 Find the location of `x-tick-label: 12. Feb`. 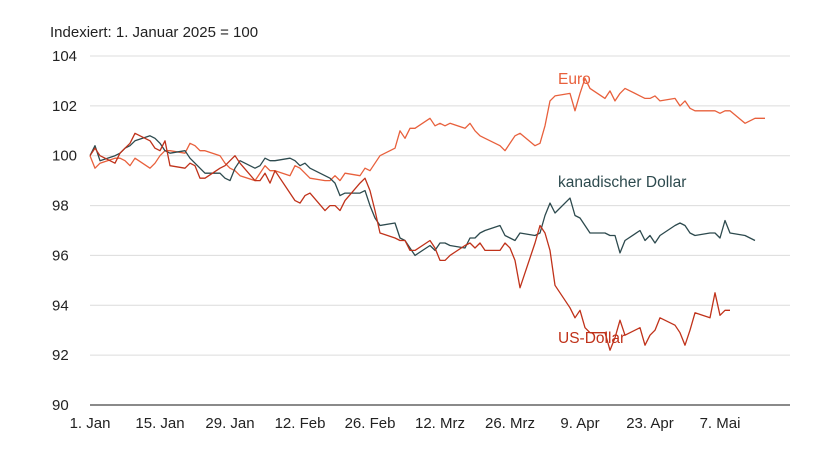

x-tick-label: 12. Feb is located at coordinates (300, 423).